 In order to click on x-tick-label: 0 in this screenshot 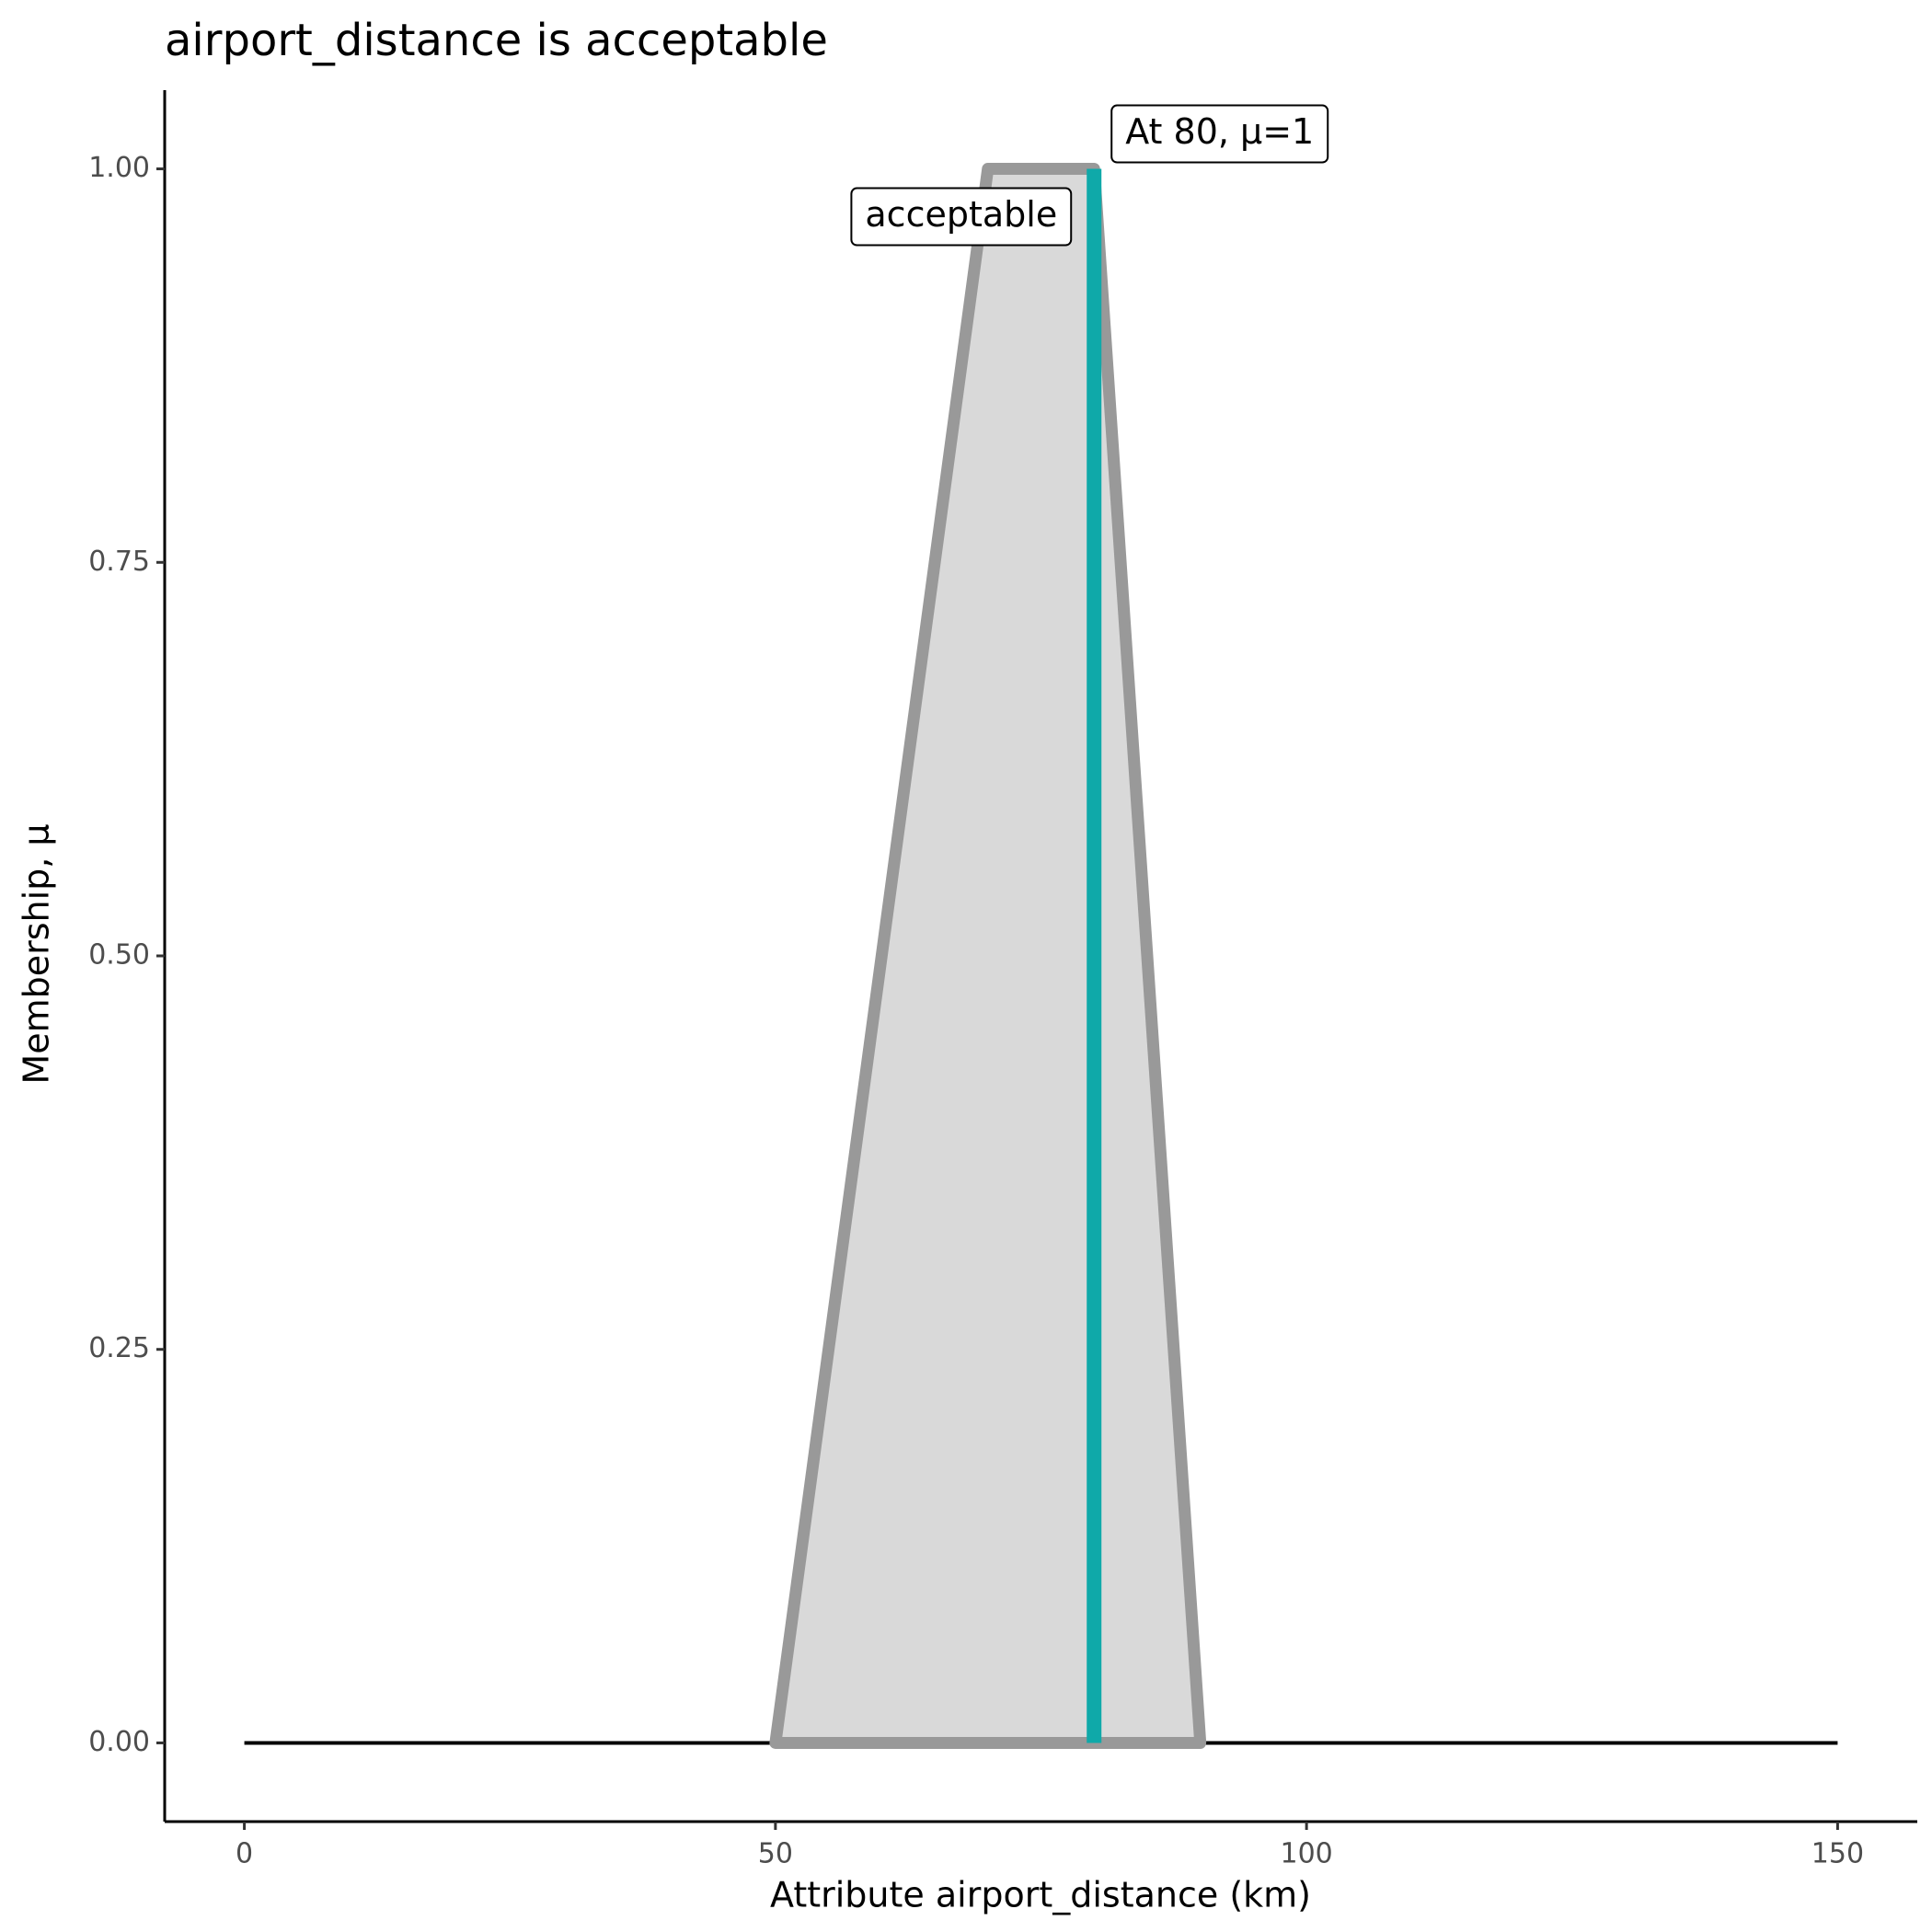, I will do `click(244, 1854)`.